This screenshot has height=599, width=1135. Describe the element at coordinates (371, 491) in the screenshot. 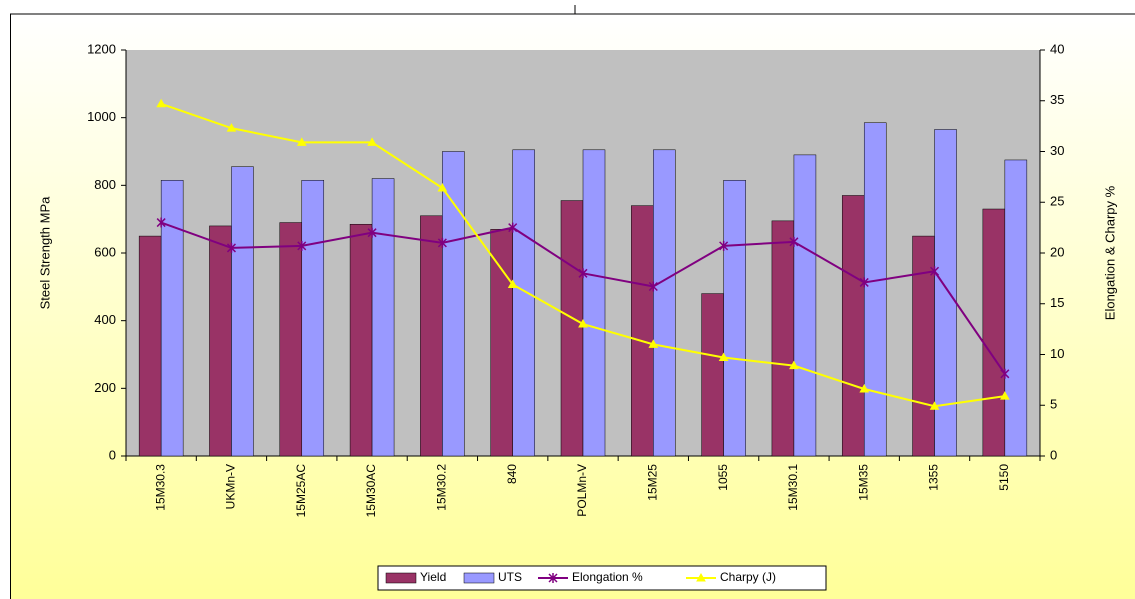

I see `x-tick-label: 15M30AC` at that location.